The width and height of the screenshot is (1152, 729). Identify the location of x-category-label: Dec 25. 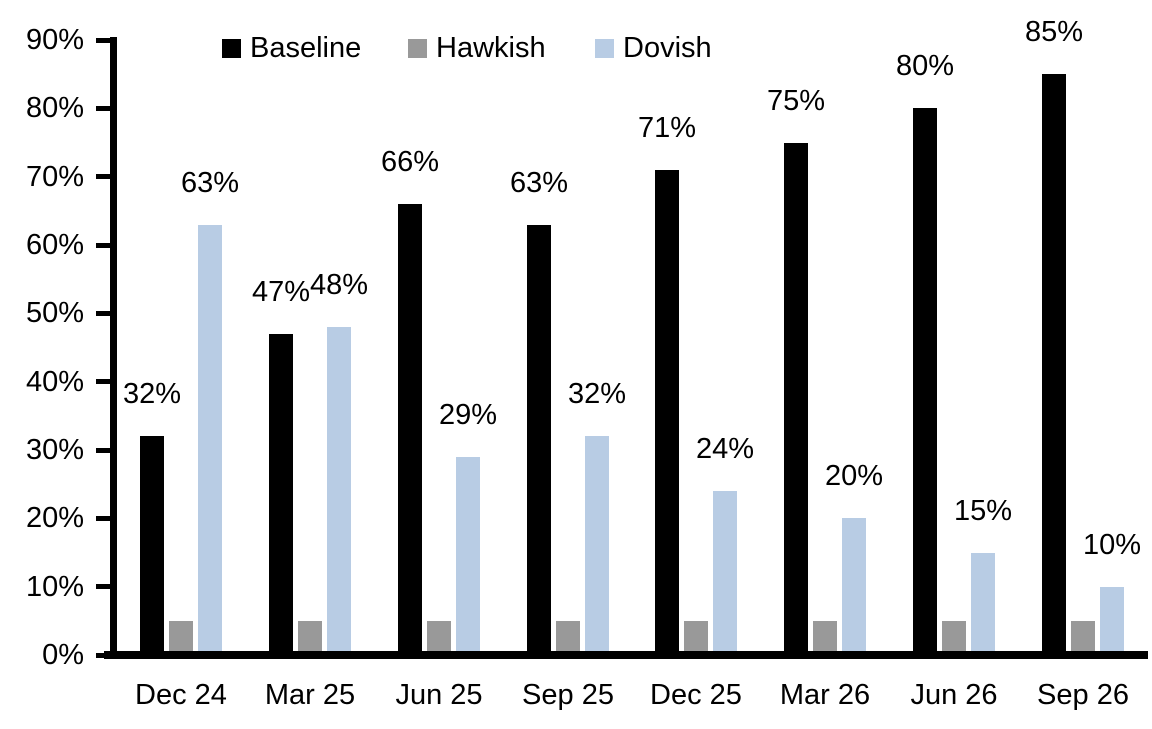
(696, 695).